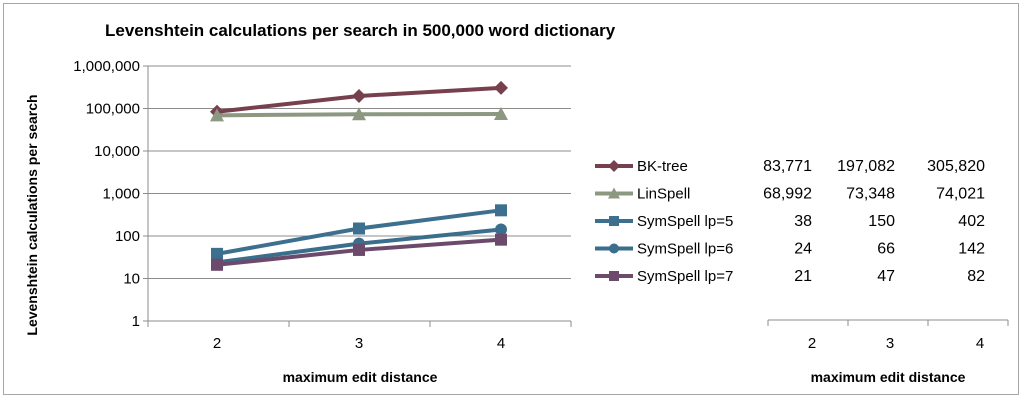 The image size is (1024, 400). I want to click on table-cell: 197,082, so click(866, 166).